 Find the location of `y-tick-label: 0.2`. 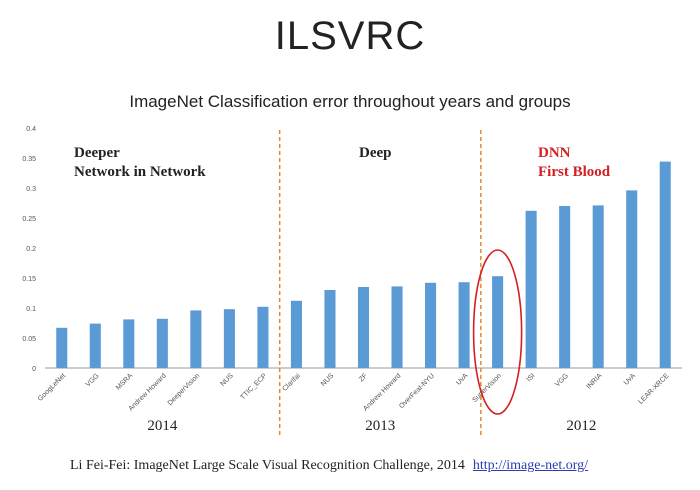

y-tick-label: 0.2 is located at coordinates (31, 249).